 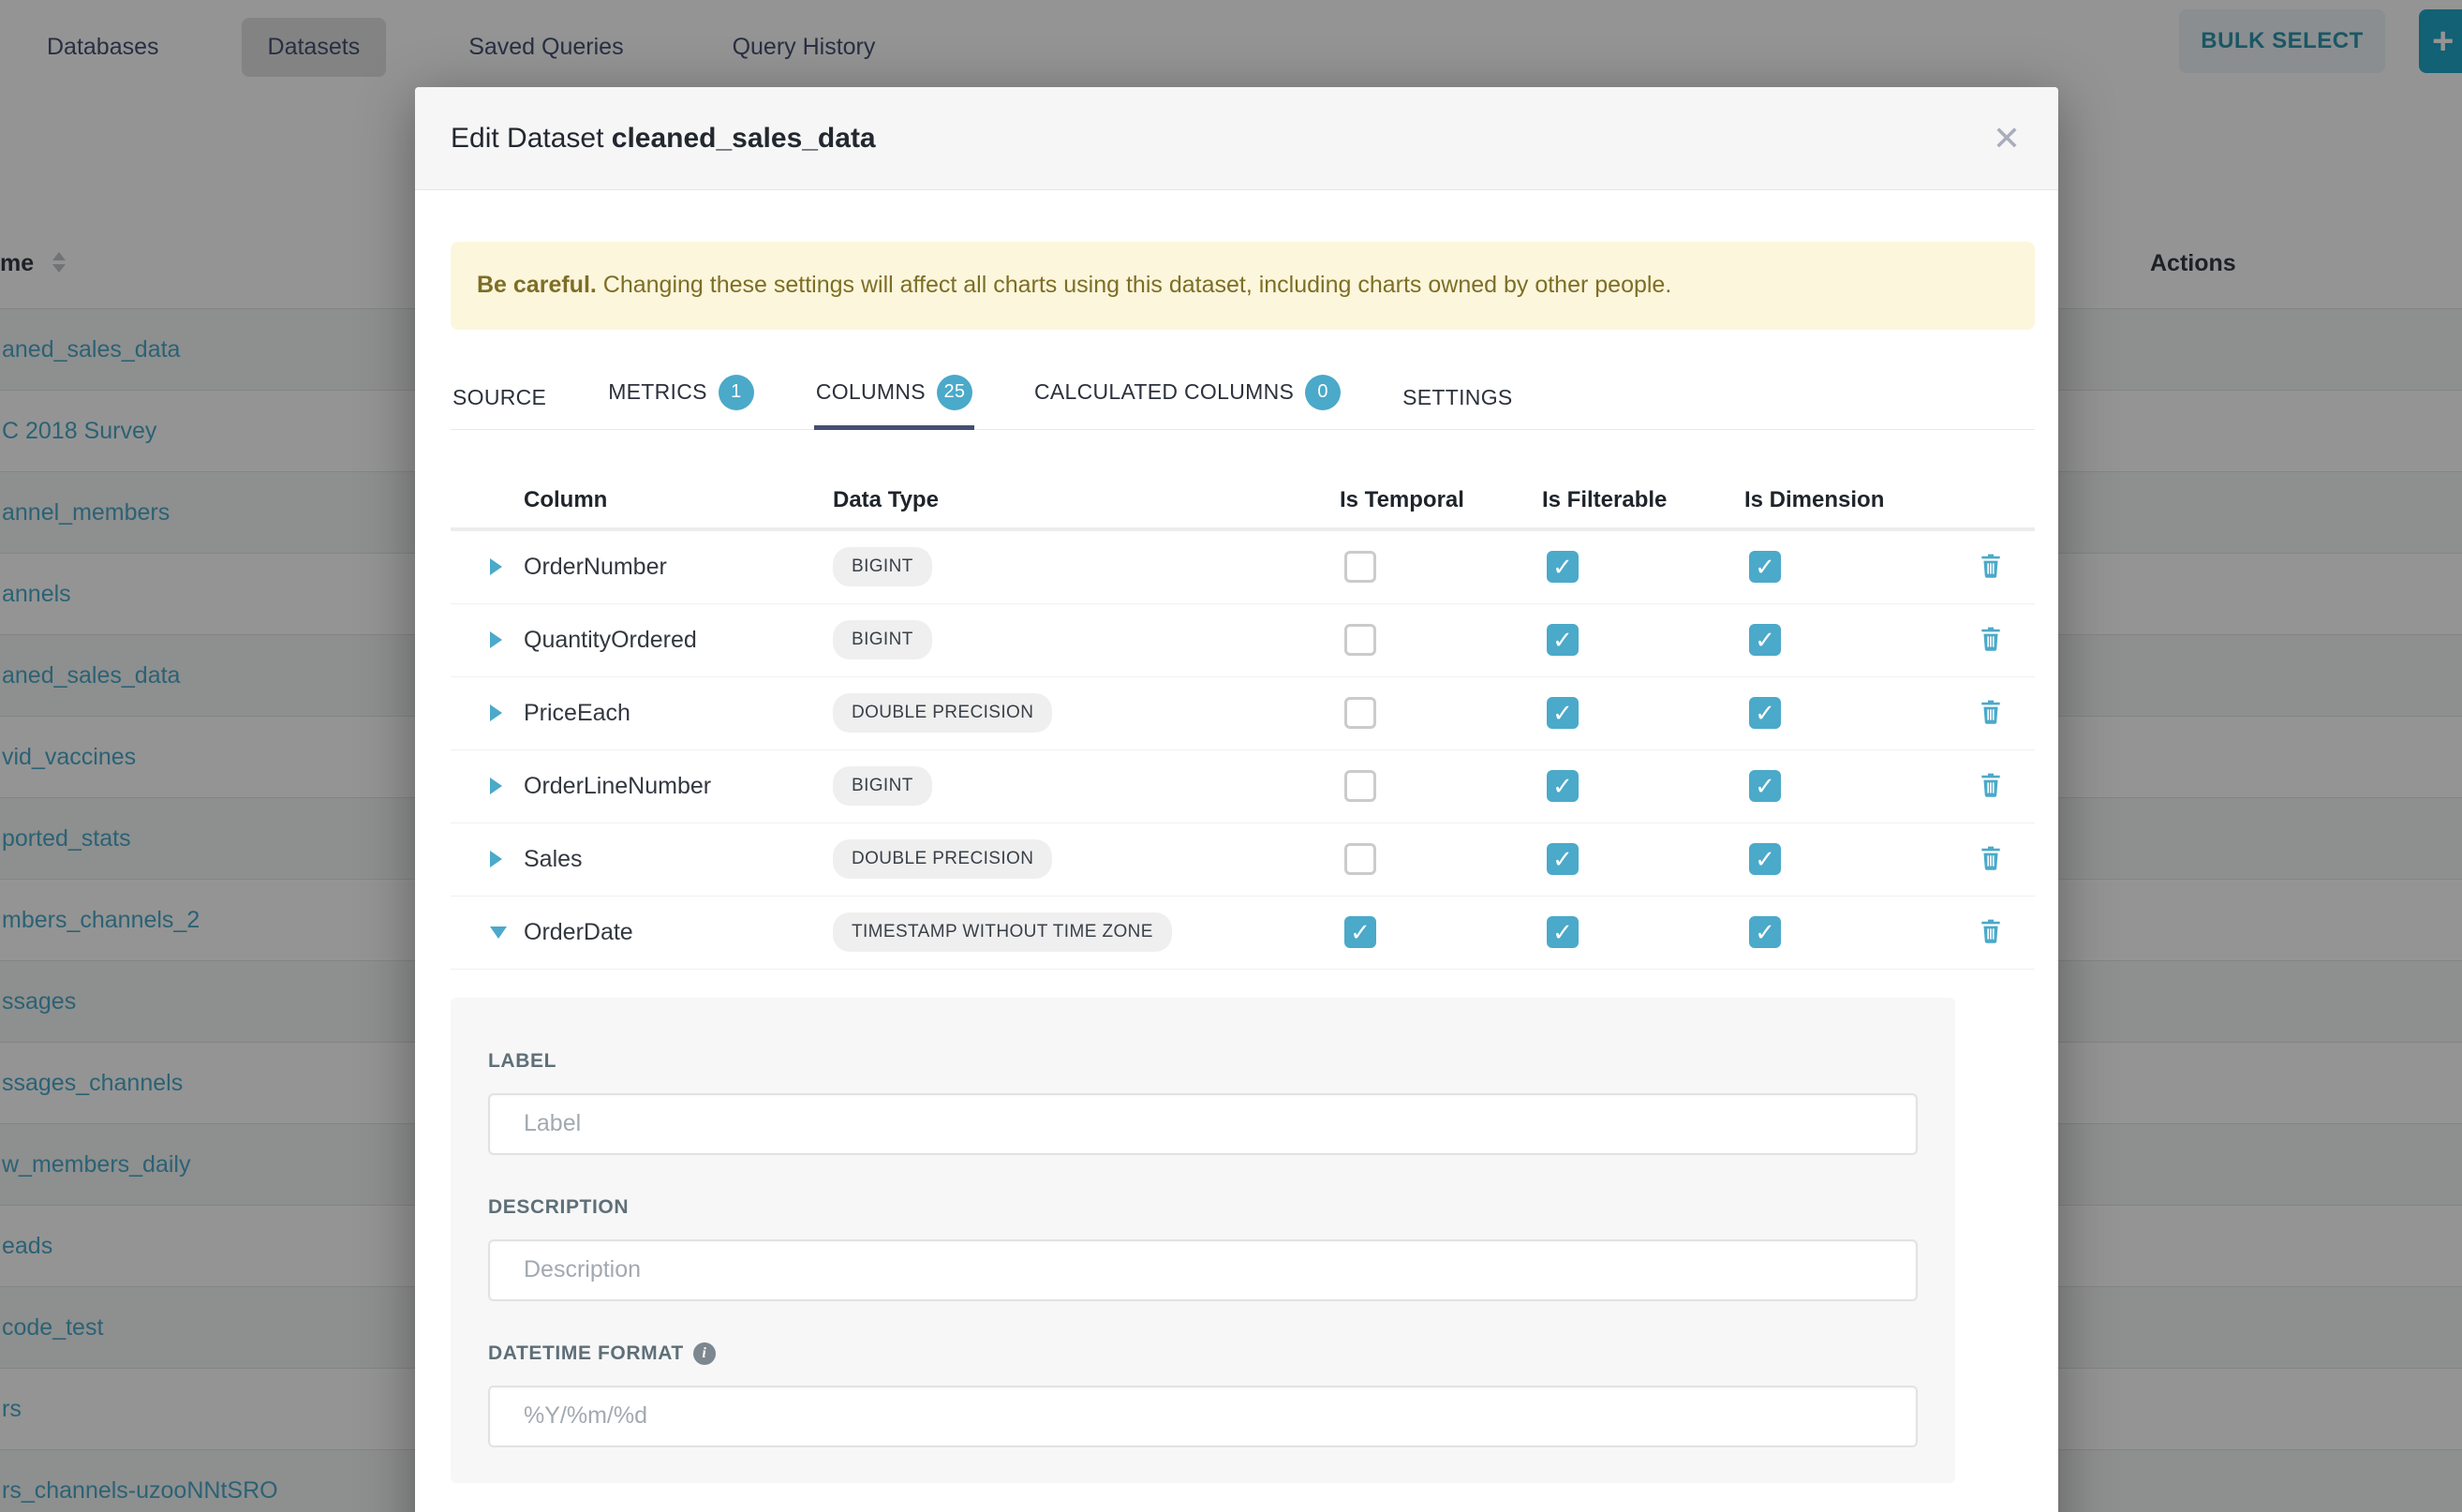 What do you see at coordinates (87, 512) in the screenshot?
I see `dataset-link: annel_members` at bounding box center [87, 512].